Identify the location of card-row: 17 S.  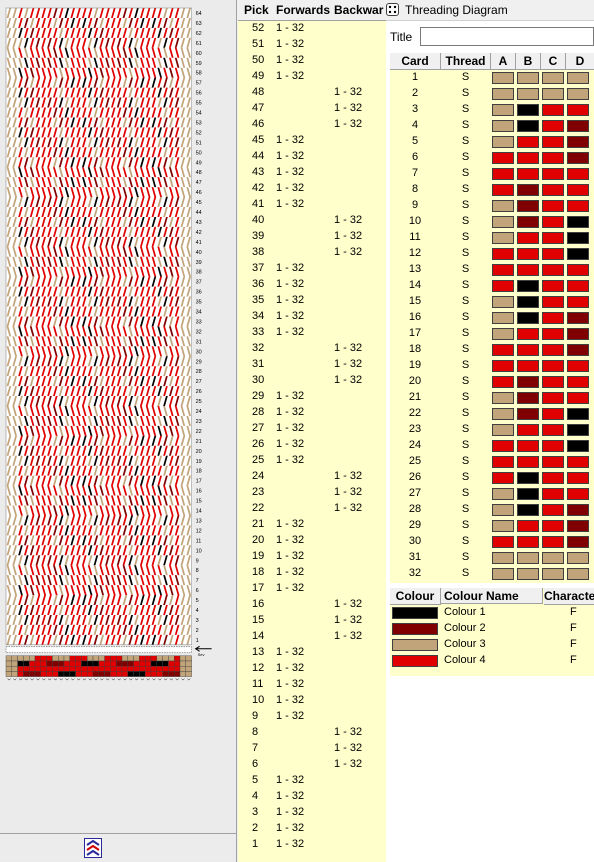
(492, 334).